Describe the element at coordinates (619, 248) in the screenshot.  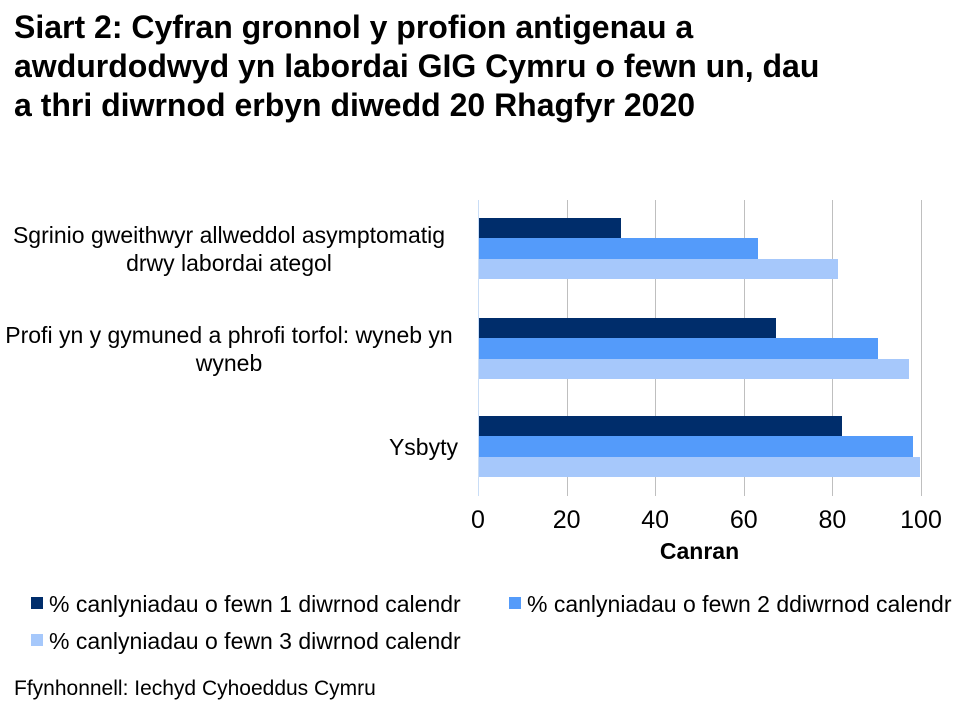
I see `bar-series2-cat1` at that location.